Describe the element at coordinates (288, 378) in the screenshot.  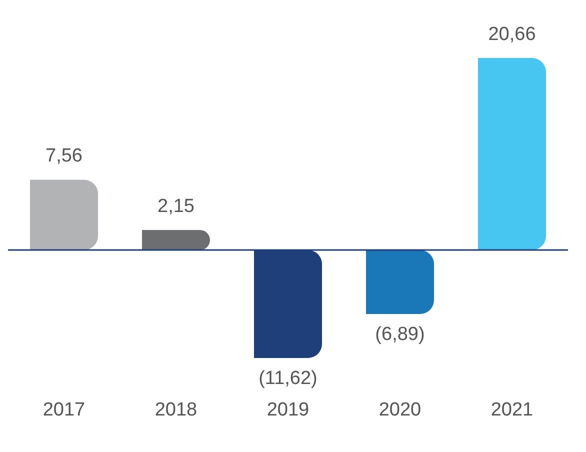
I see `data-label: (11,62)` at that location.